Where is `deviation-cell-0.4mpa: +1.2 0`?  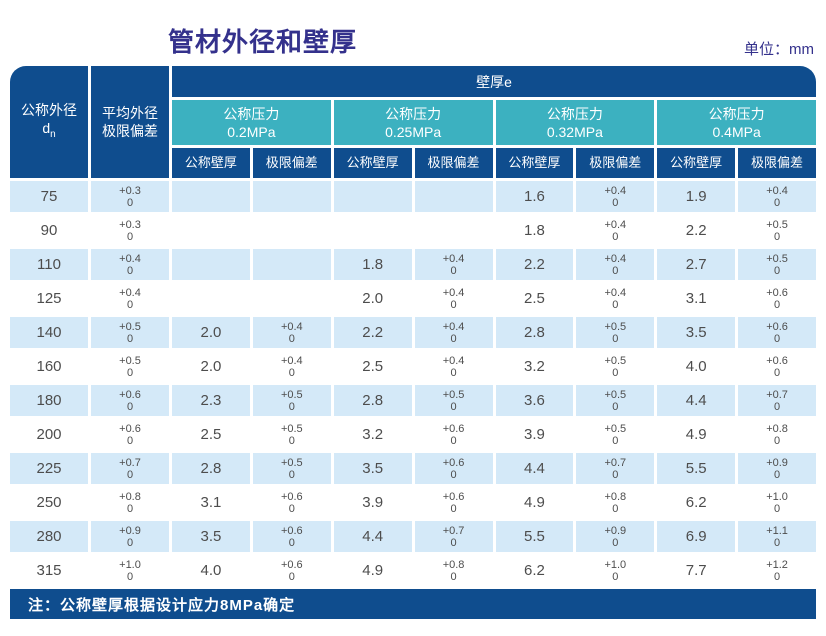 deviation-cell-0.4mpa: +1.2 0 is located at coordinates (777, 570).